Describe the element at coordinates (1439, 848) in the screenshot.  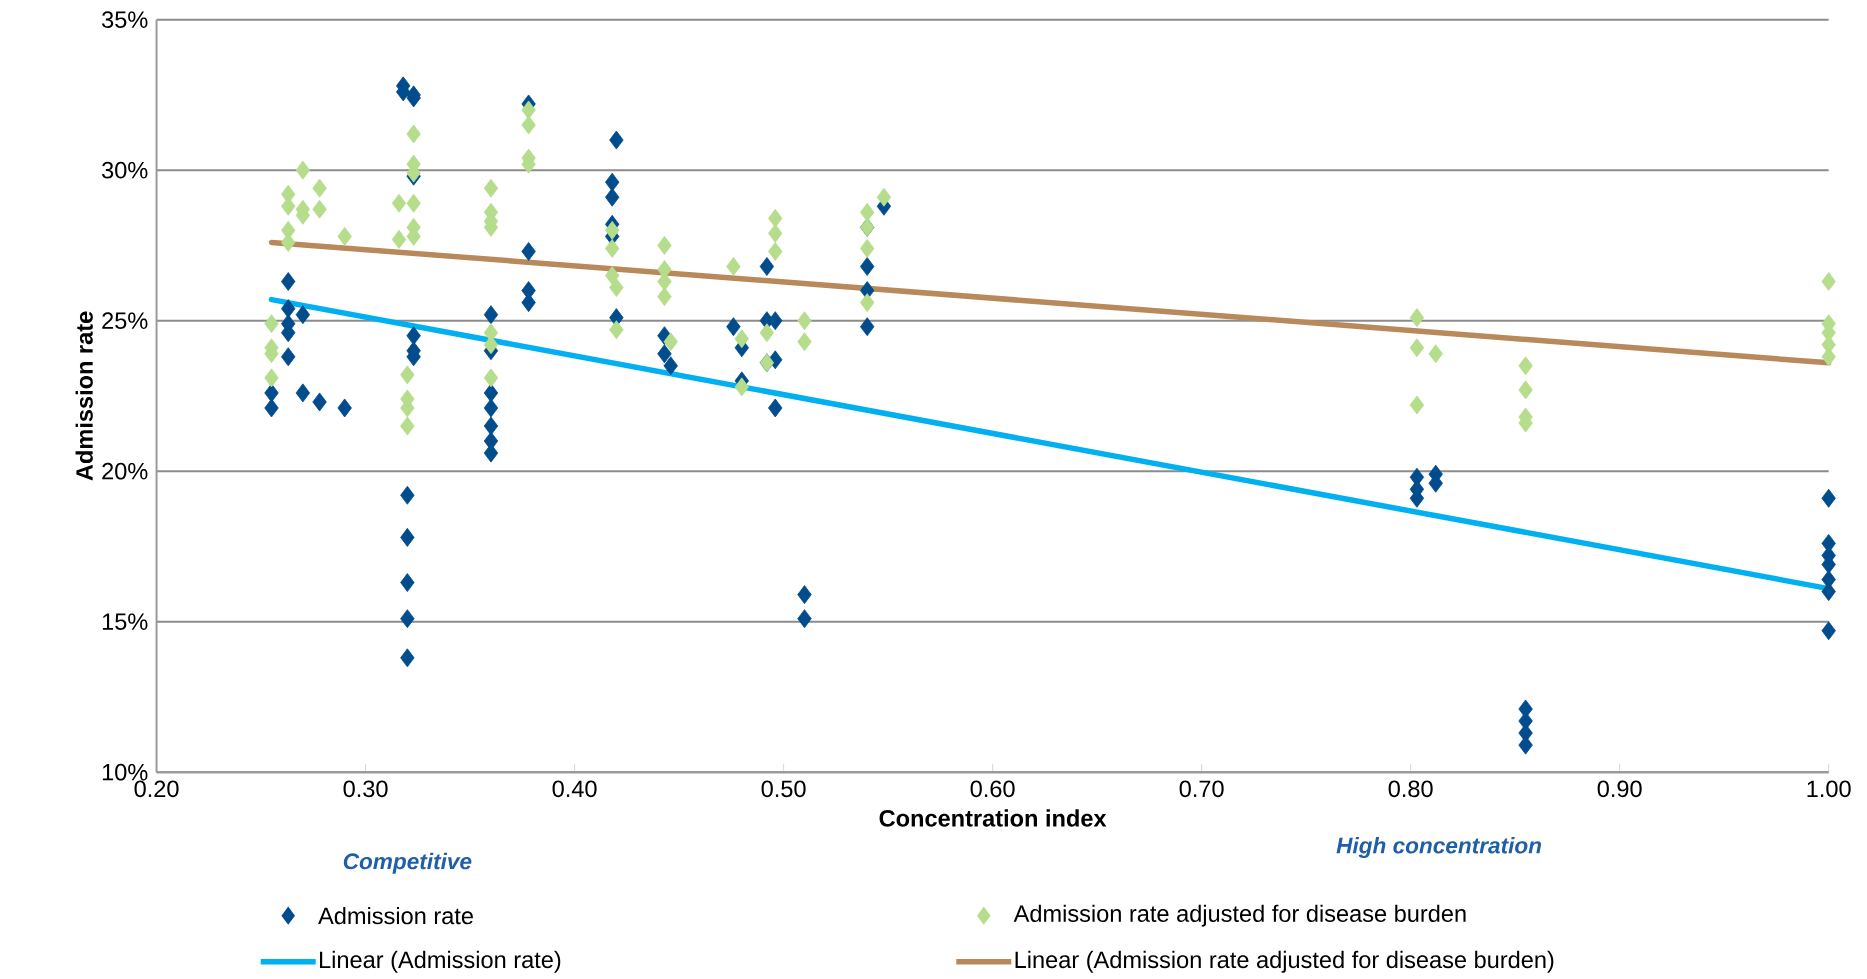
I see `text: High concentration` at that location.